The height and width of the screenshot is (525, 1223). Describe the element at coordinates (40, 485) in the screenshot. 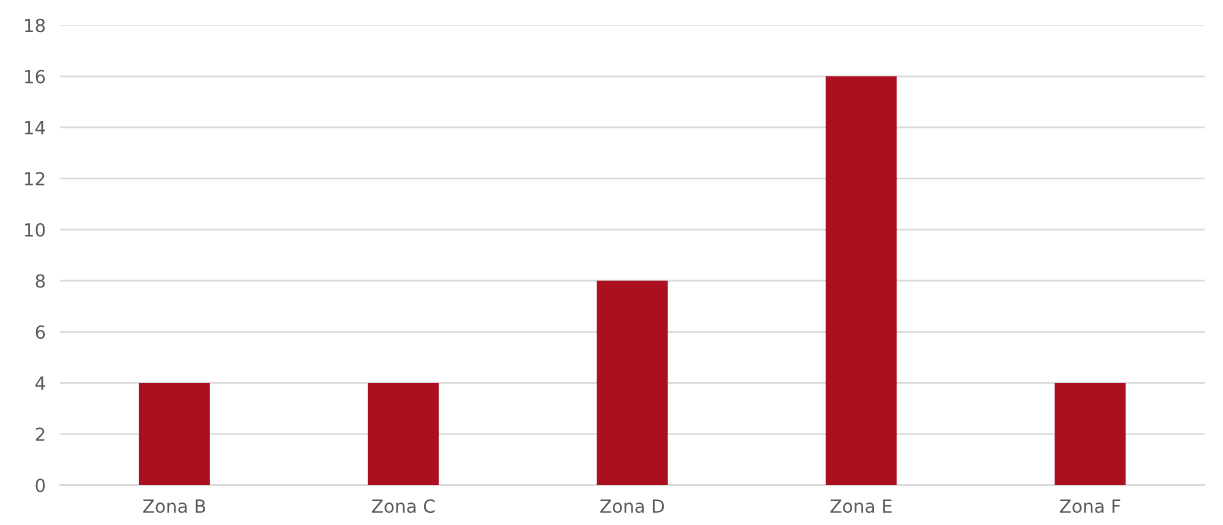

I see `y-tick-label: 0` at that location.